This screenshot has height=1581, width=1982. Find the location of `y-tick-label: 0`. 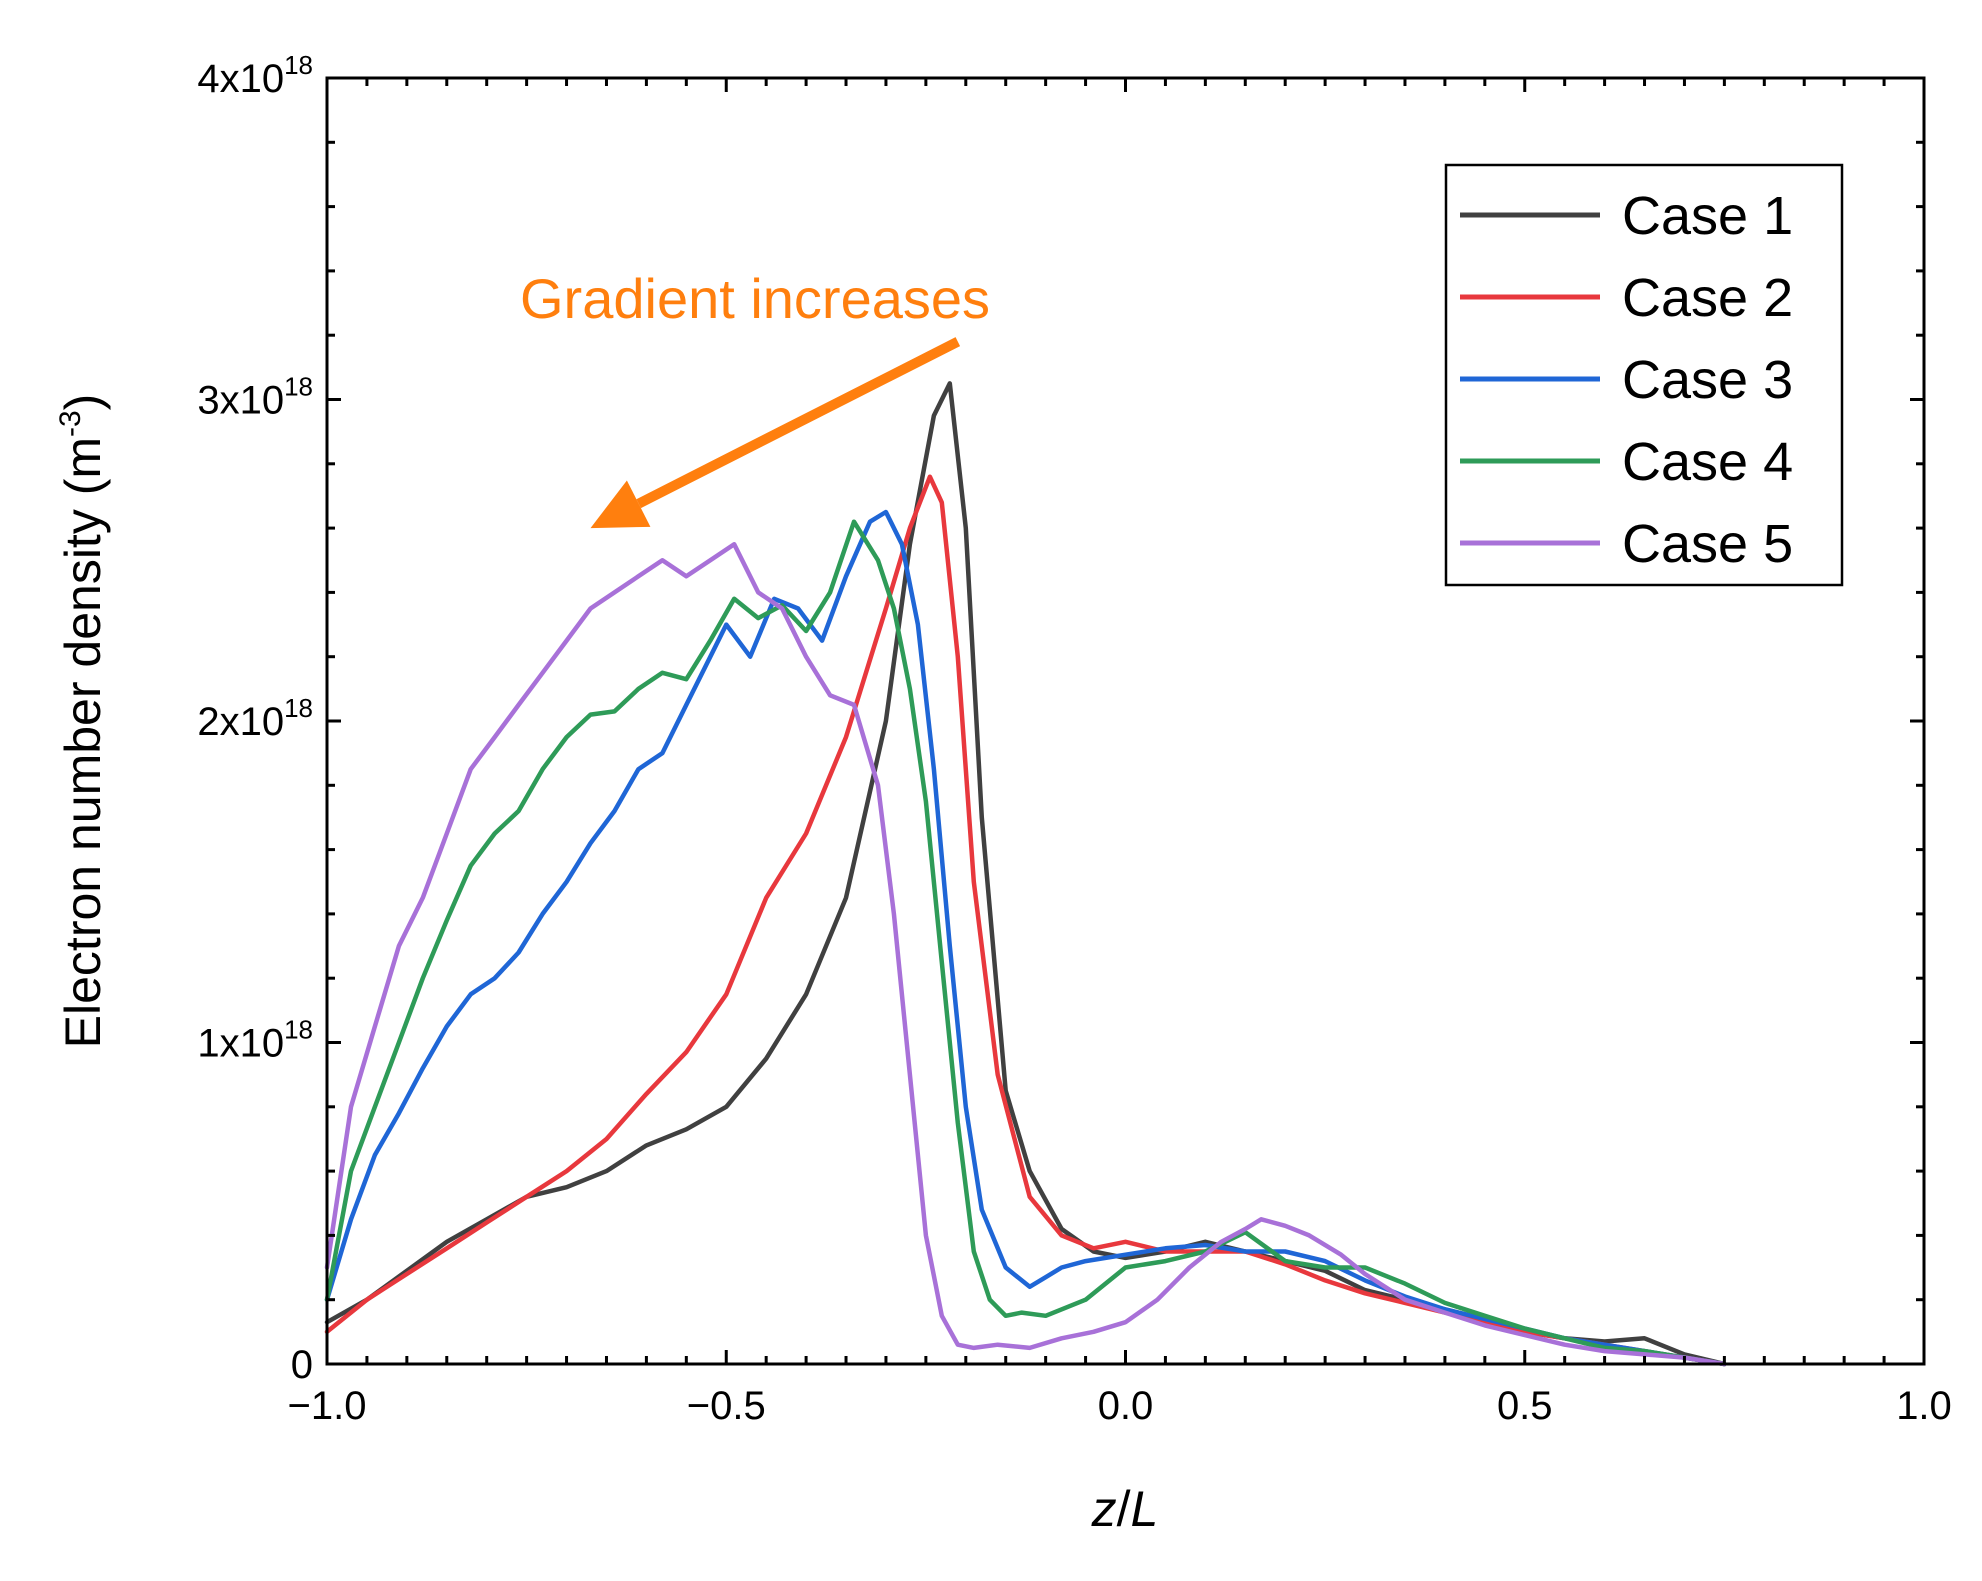

y-tick-label: 0 is located at coordinates (302, 1365).